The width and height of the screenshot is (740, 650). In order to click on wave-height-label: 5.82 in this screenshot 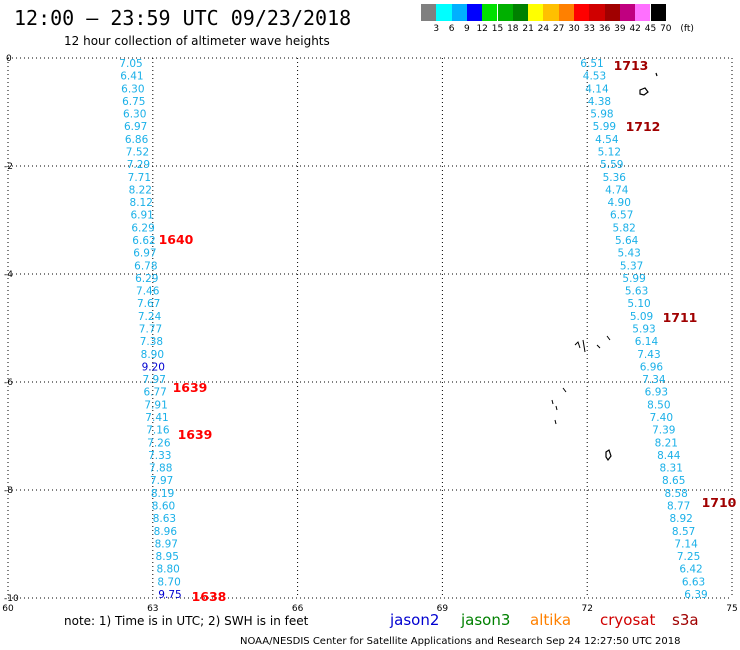, I will do `click(623, 228)`.